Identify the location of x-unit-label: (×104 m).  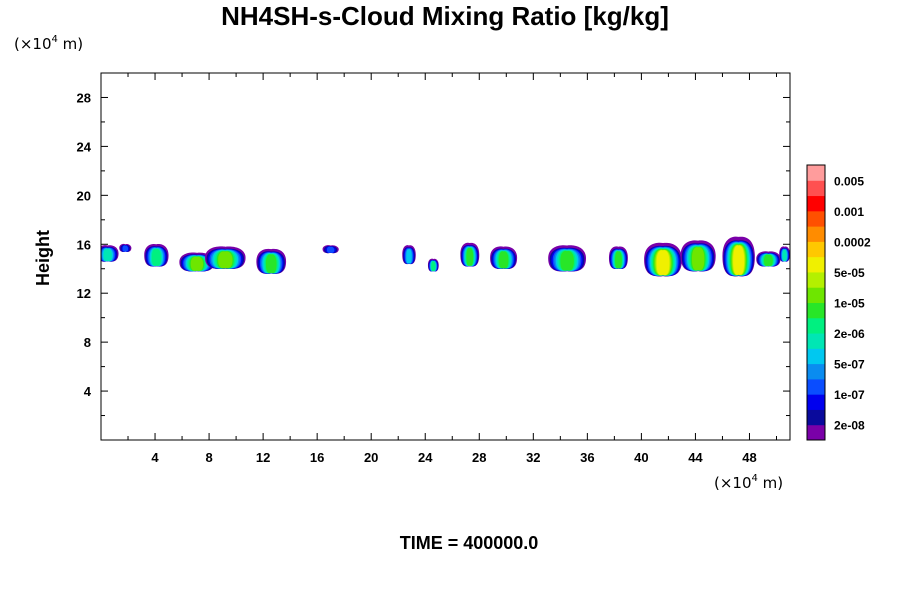
(748, 482).